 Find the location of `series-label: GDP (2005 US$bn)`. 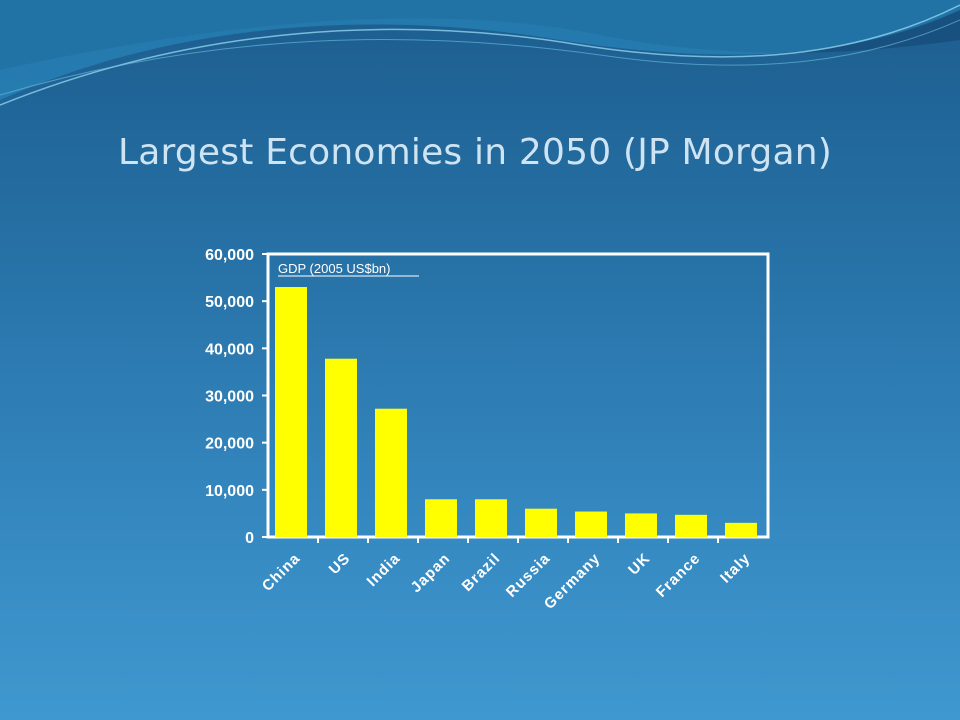

series-label: GDP (2005 US$bn) is located at coordinates (334, 268).